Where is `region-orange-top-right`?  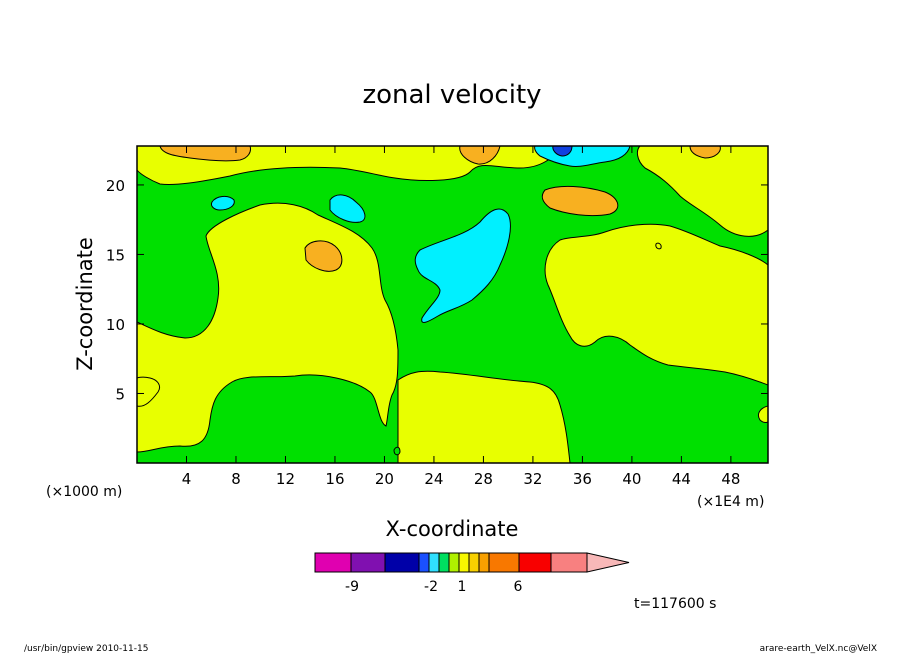
region-orange-top-right is located at coordinates (705, 152).